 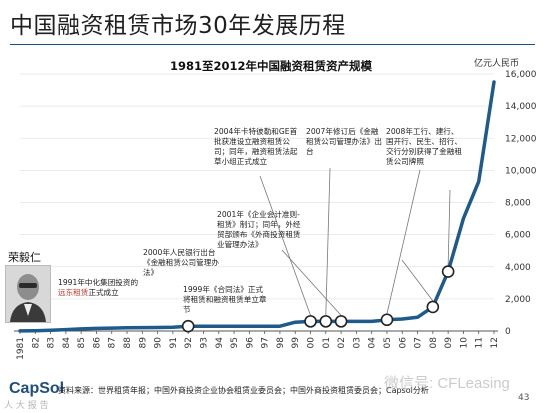 What do you see at coordinates (113, 342) in the screenshot?
I see `x-tick-label: 87` at bounding box center [113, 342].